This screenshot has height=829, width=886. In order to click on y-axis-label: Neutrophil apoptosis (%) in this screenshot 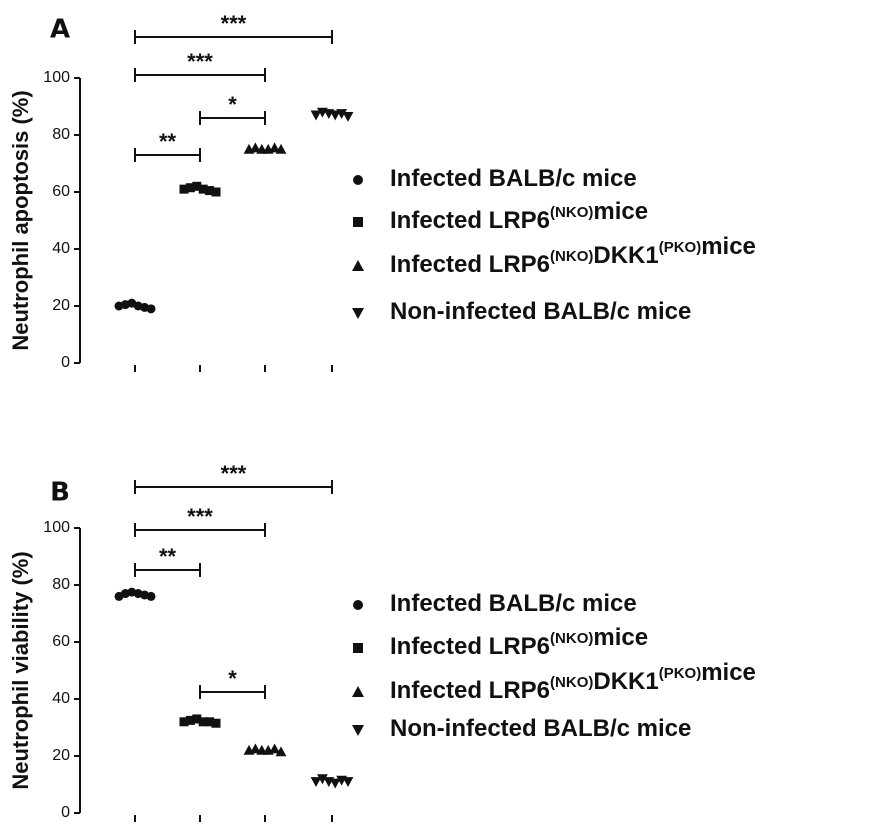, I will do `click(20, 220)`.